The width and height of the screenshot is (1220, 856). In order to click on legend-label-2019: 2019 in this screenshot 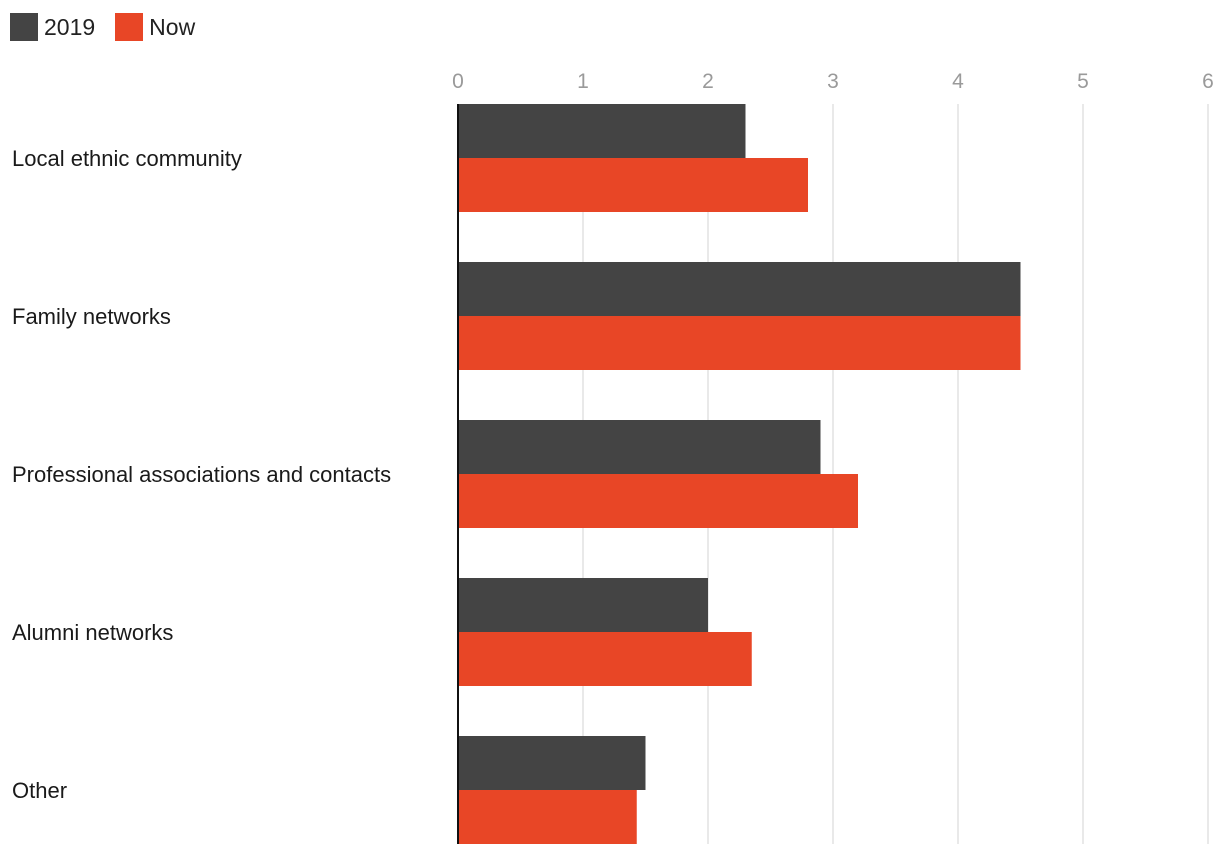, I will do `click(70, 26)`.